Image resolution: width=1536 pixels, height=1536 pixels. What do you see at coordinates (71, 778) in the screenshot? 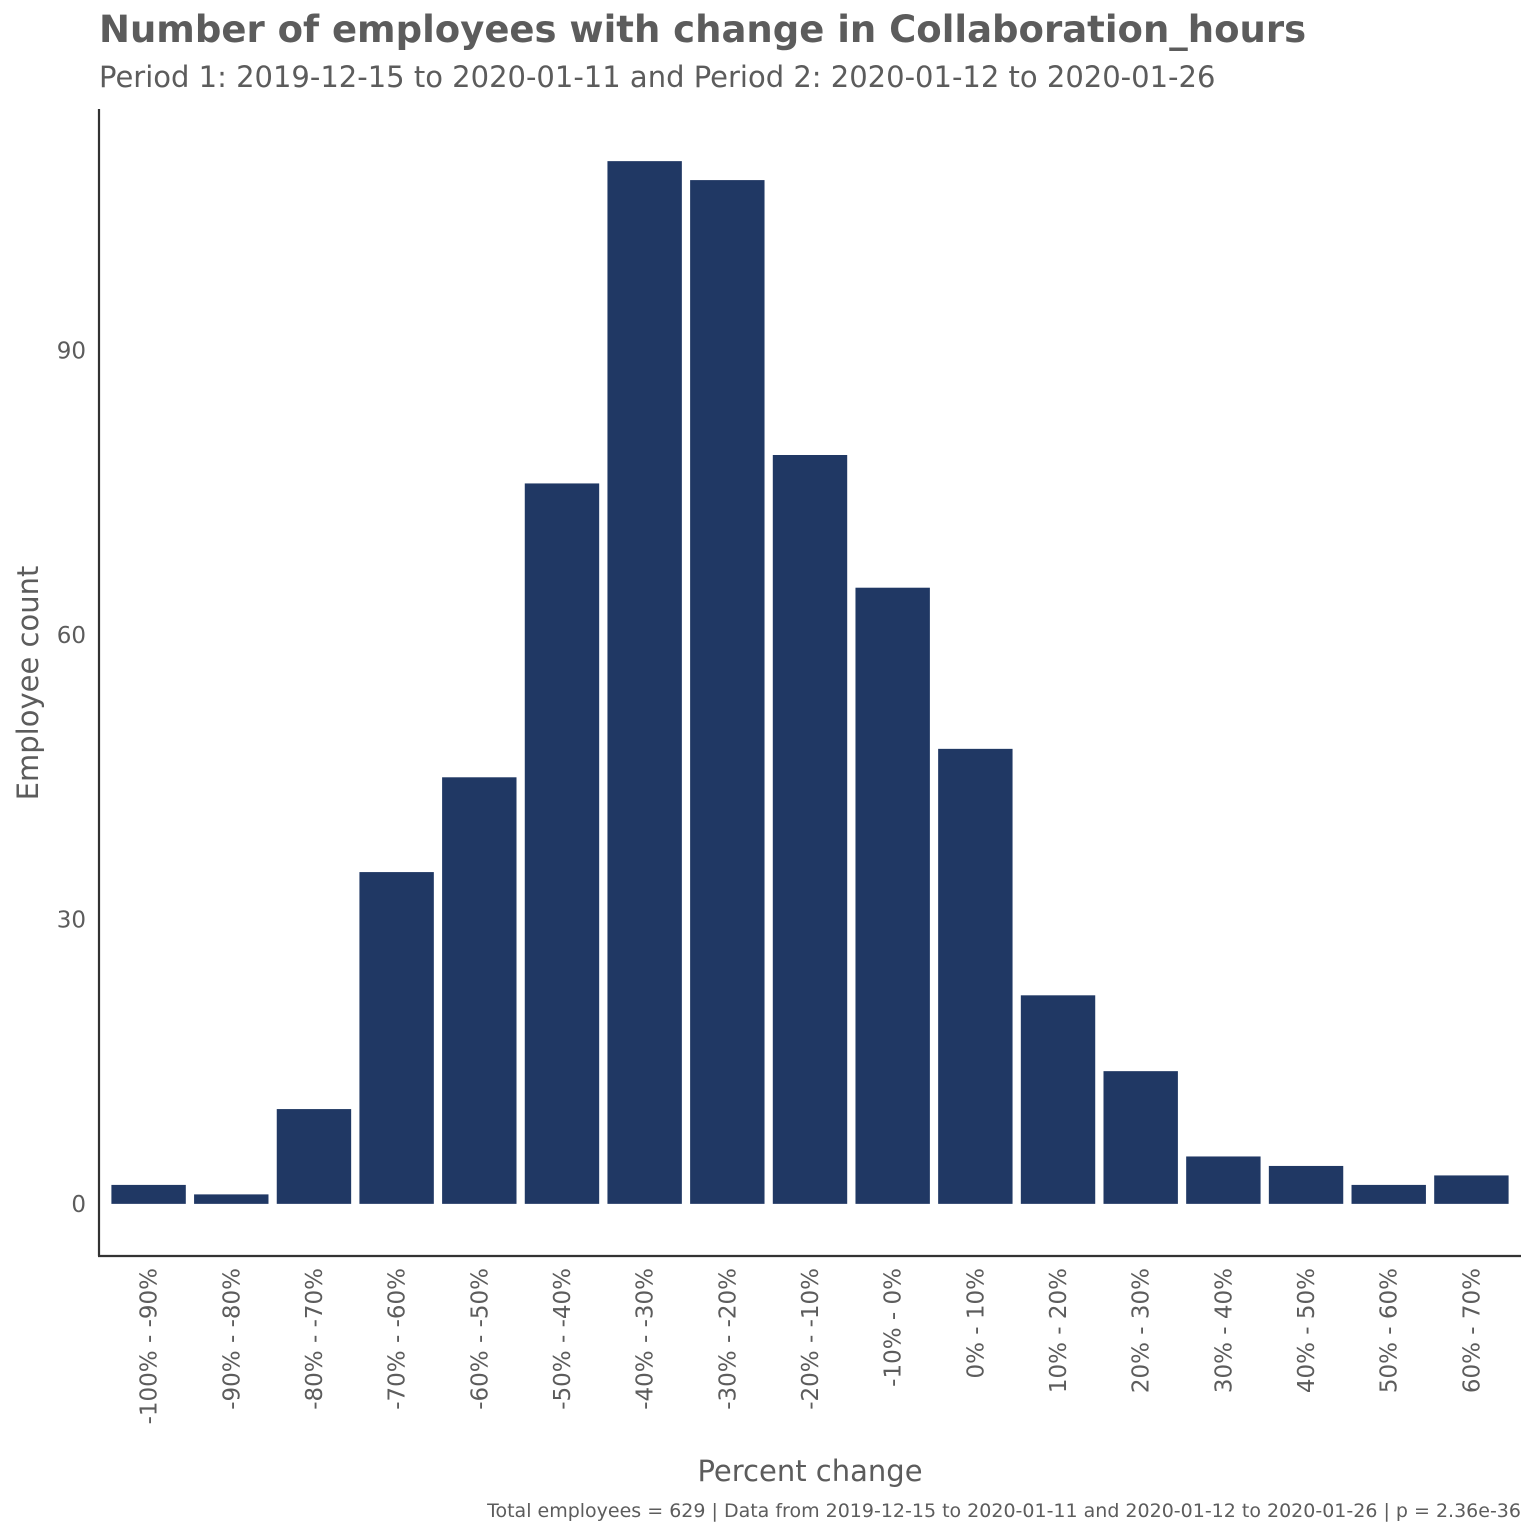
I see `y-axis-ticks: 0 30 60 90` at bounding box center [71, 778].